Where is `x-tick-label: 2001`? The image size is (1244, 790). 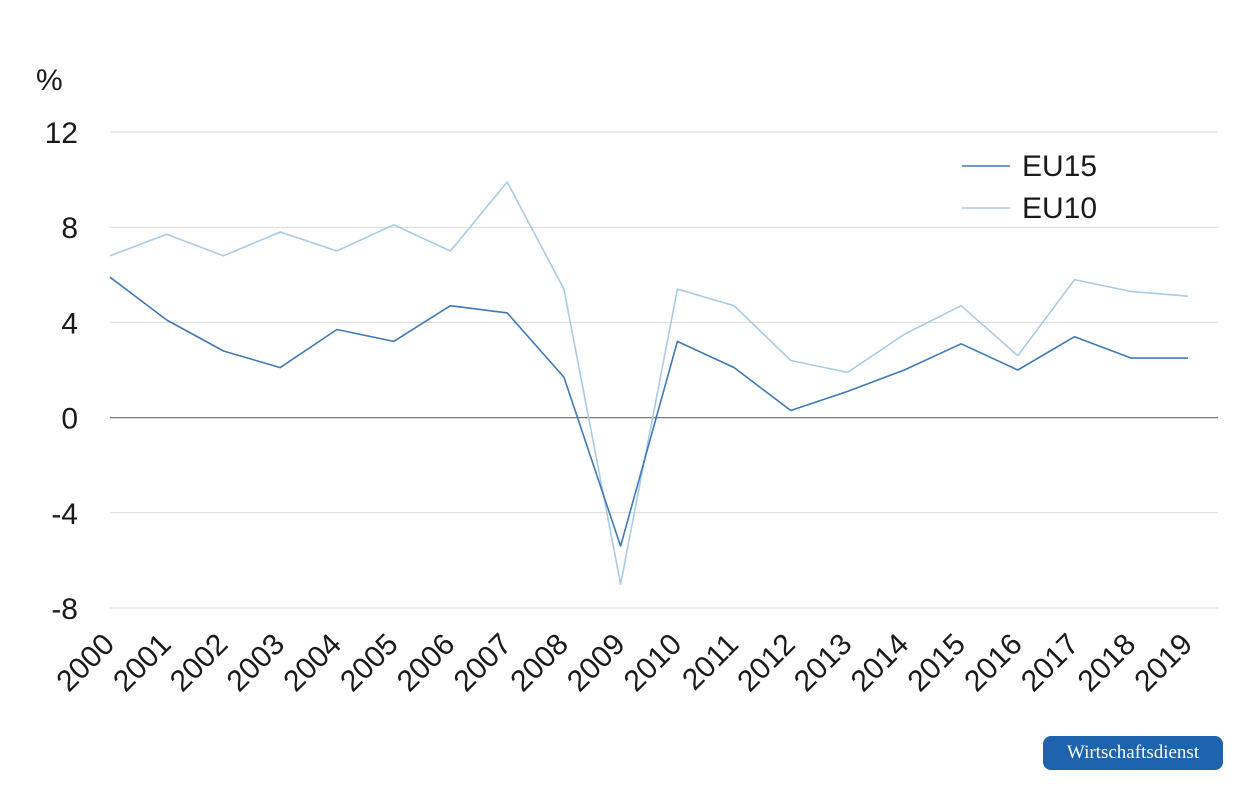
x-tick-label: 2001 is located at coordinates (142, 663).